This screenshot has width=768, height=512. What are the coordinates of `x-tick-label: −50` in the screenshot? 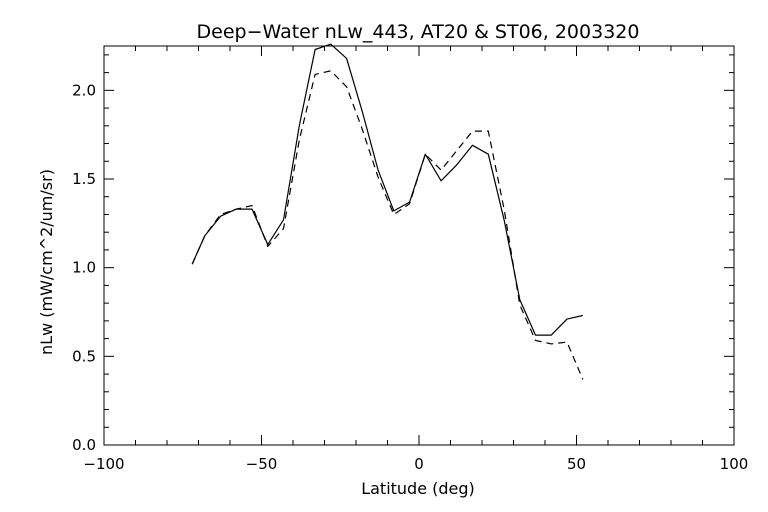 It's located at (262, 464).